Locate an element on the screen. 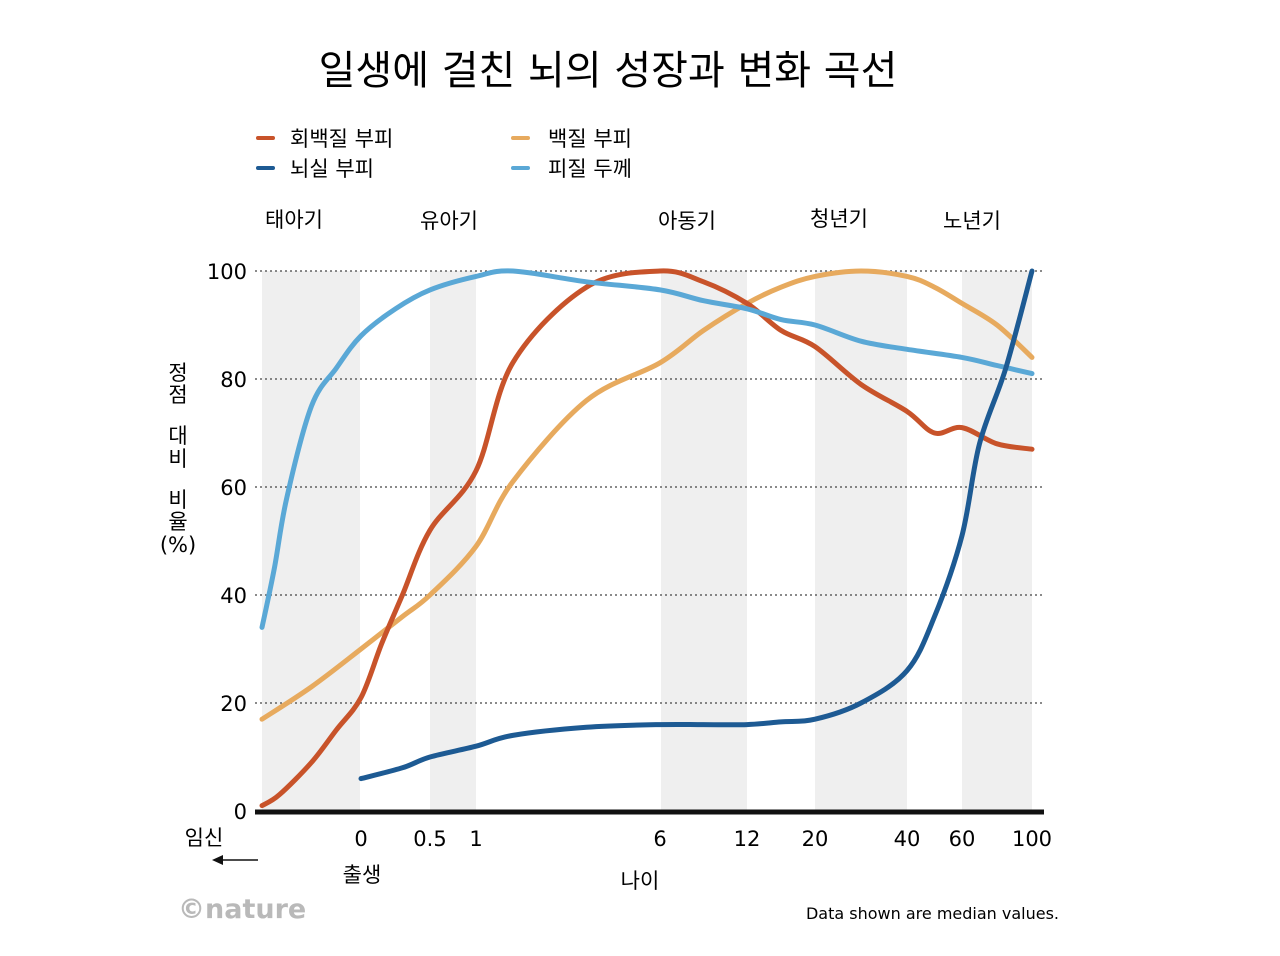 The height and width of the screenshot is (956, 1280). x-tick-label: 100 is located at coordinates (1032, 839).